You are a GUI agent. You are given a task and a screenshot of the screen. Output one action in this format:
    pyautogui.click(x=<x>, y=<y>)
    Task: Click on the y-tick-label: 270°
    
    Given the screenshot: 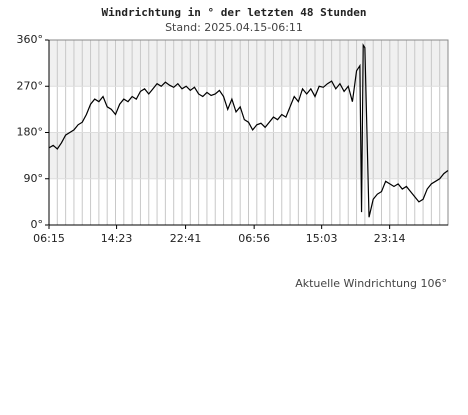 What is the action you would take?
    pyautogui.click(x=30, y=85)
    